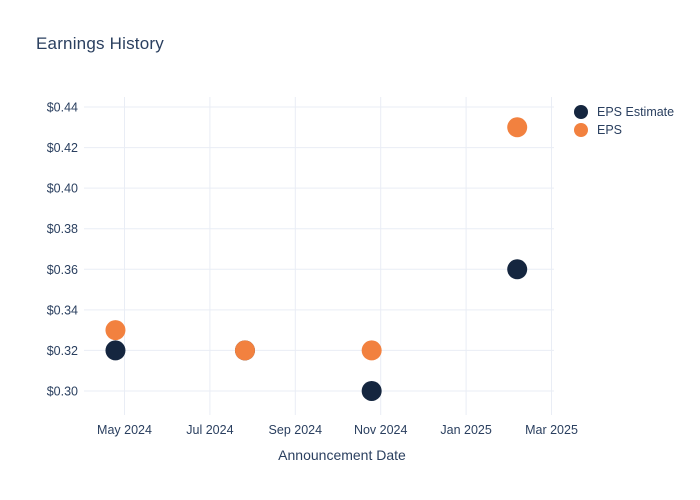  I want to click on x-tick-label: Mar 2025, so click(551, 430).